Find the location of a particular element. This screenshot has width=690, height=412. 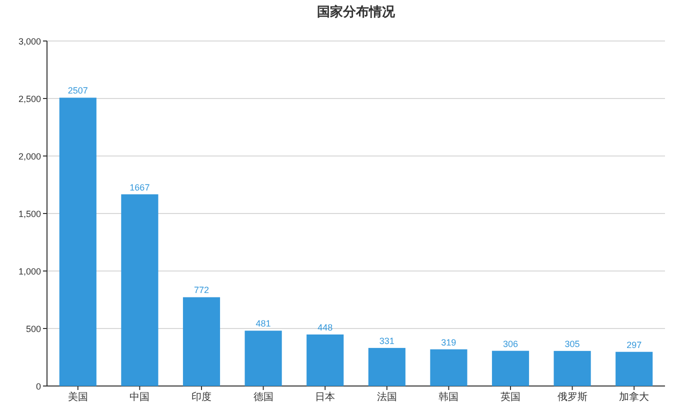

x-tick-label: 英国 is located at coordinates (510, 397).